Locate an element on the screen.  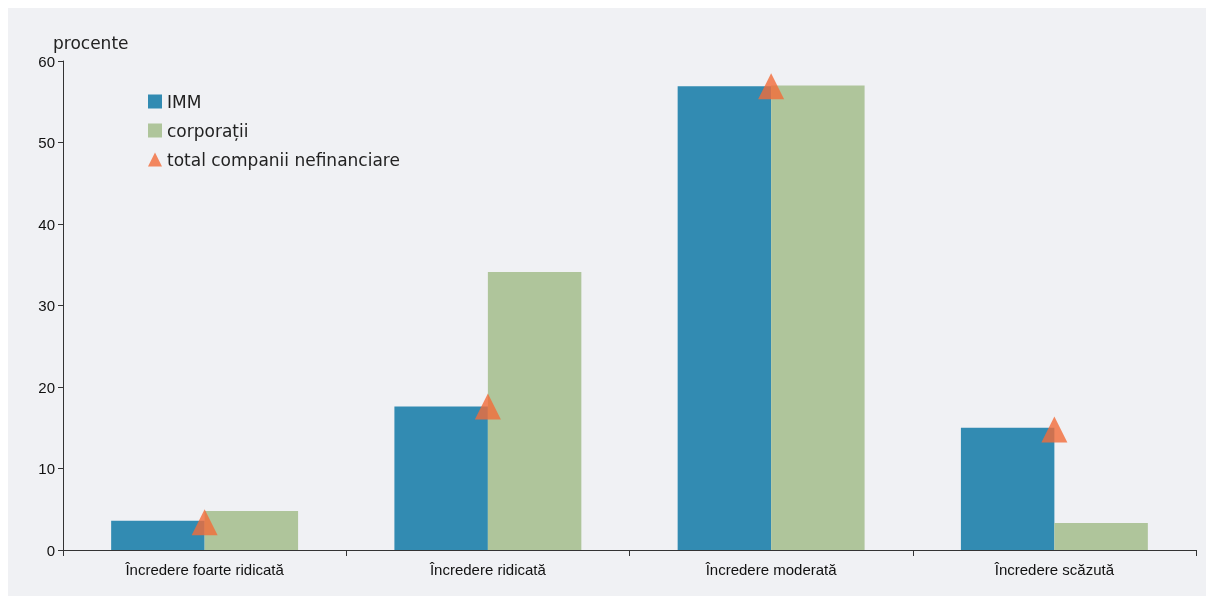
y-tick-label: 60 is located at coordinates (46, 61).